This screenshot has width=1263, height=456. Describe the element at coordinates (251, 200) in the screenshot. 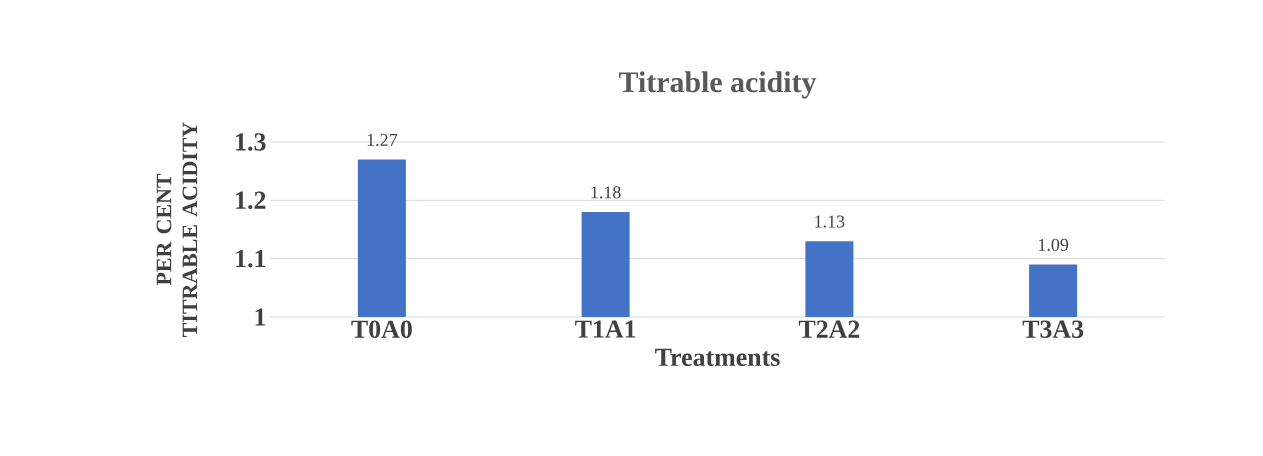

I see `y-tick-label: 1.2` at that location.